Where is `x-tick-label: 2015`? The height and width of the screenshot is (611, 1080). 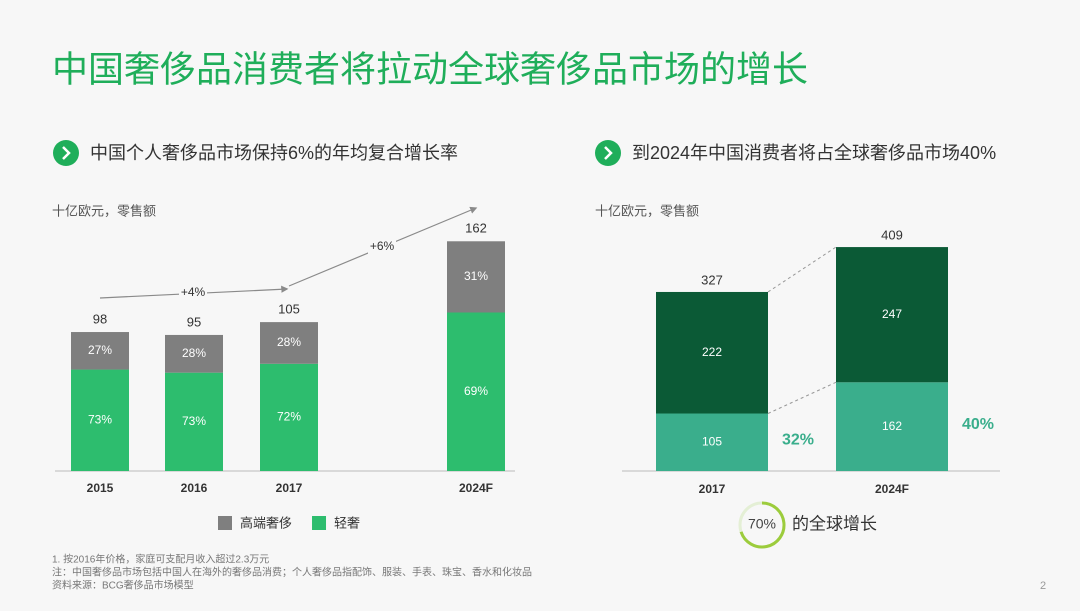
x-tick-label: 2015 is located at coordinates (100, 488).